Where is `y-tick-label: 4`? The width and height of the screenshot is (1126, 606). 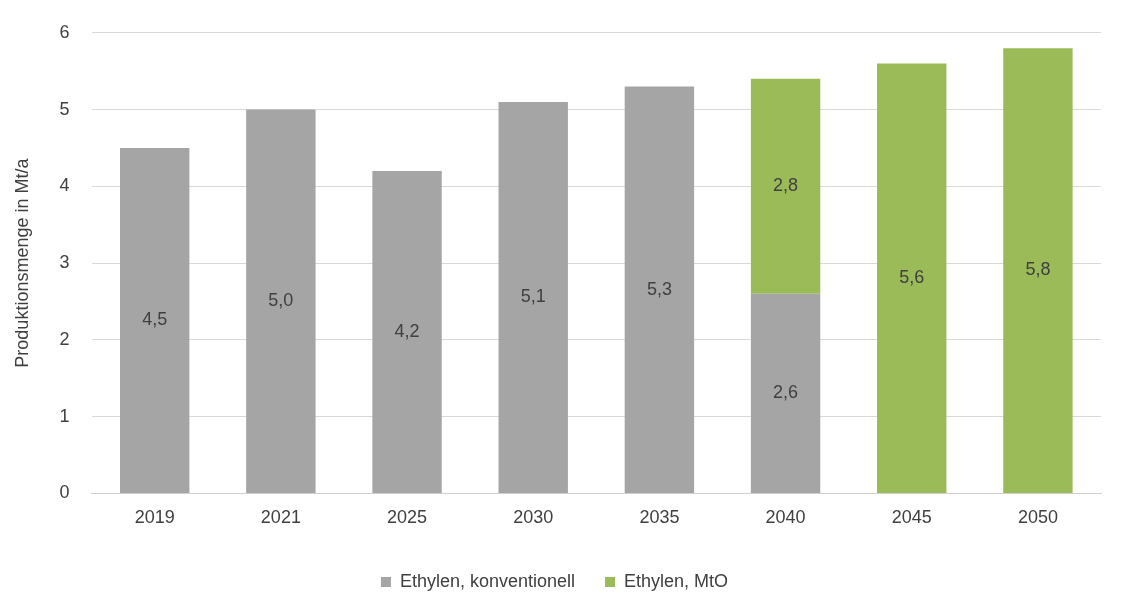 y-tick-label: 4 is located at coordinates (64, 185).